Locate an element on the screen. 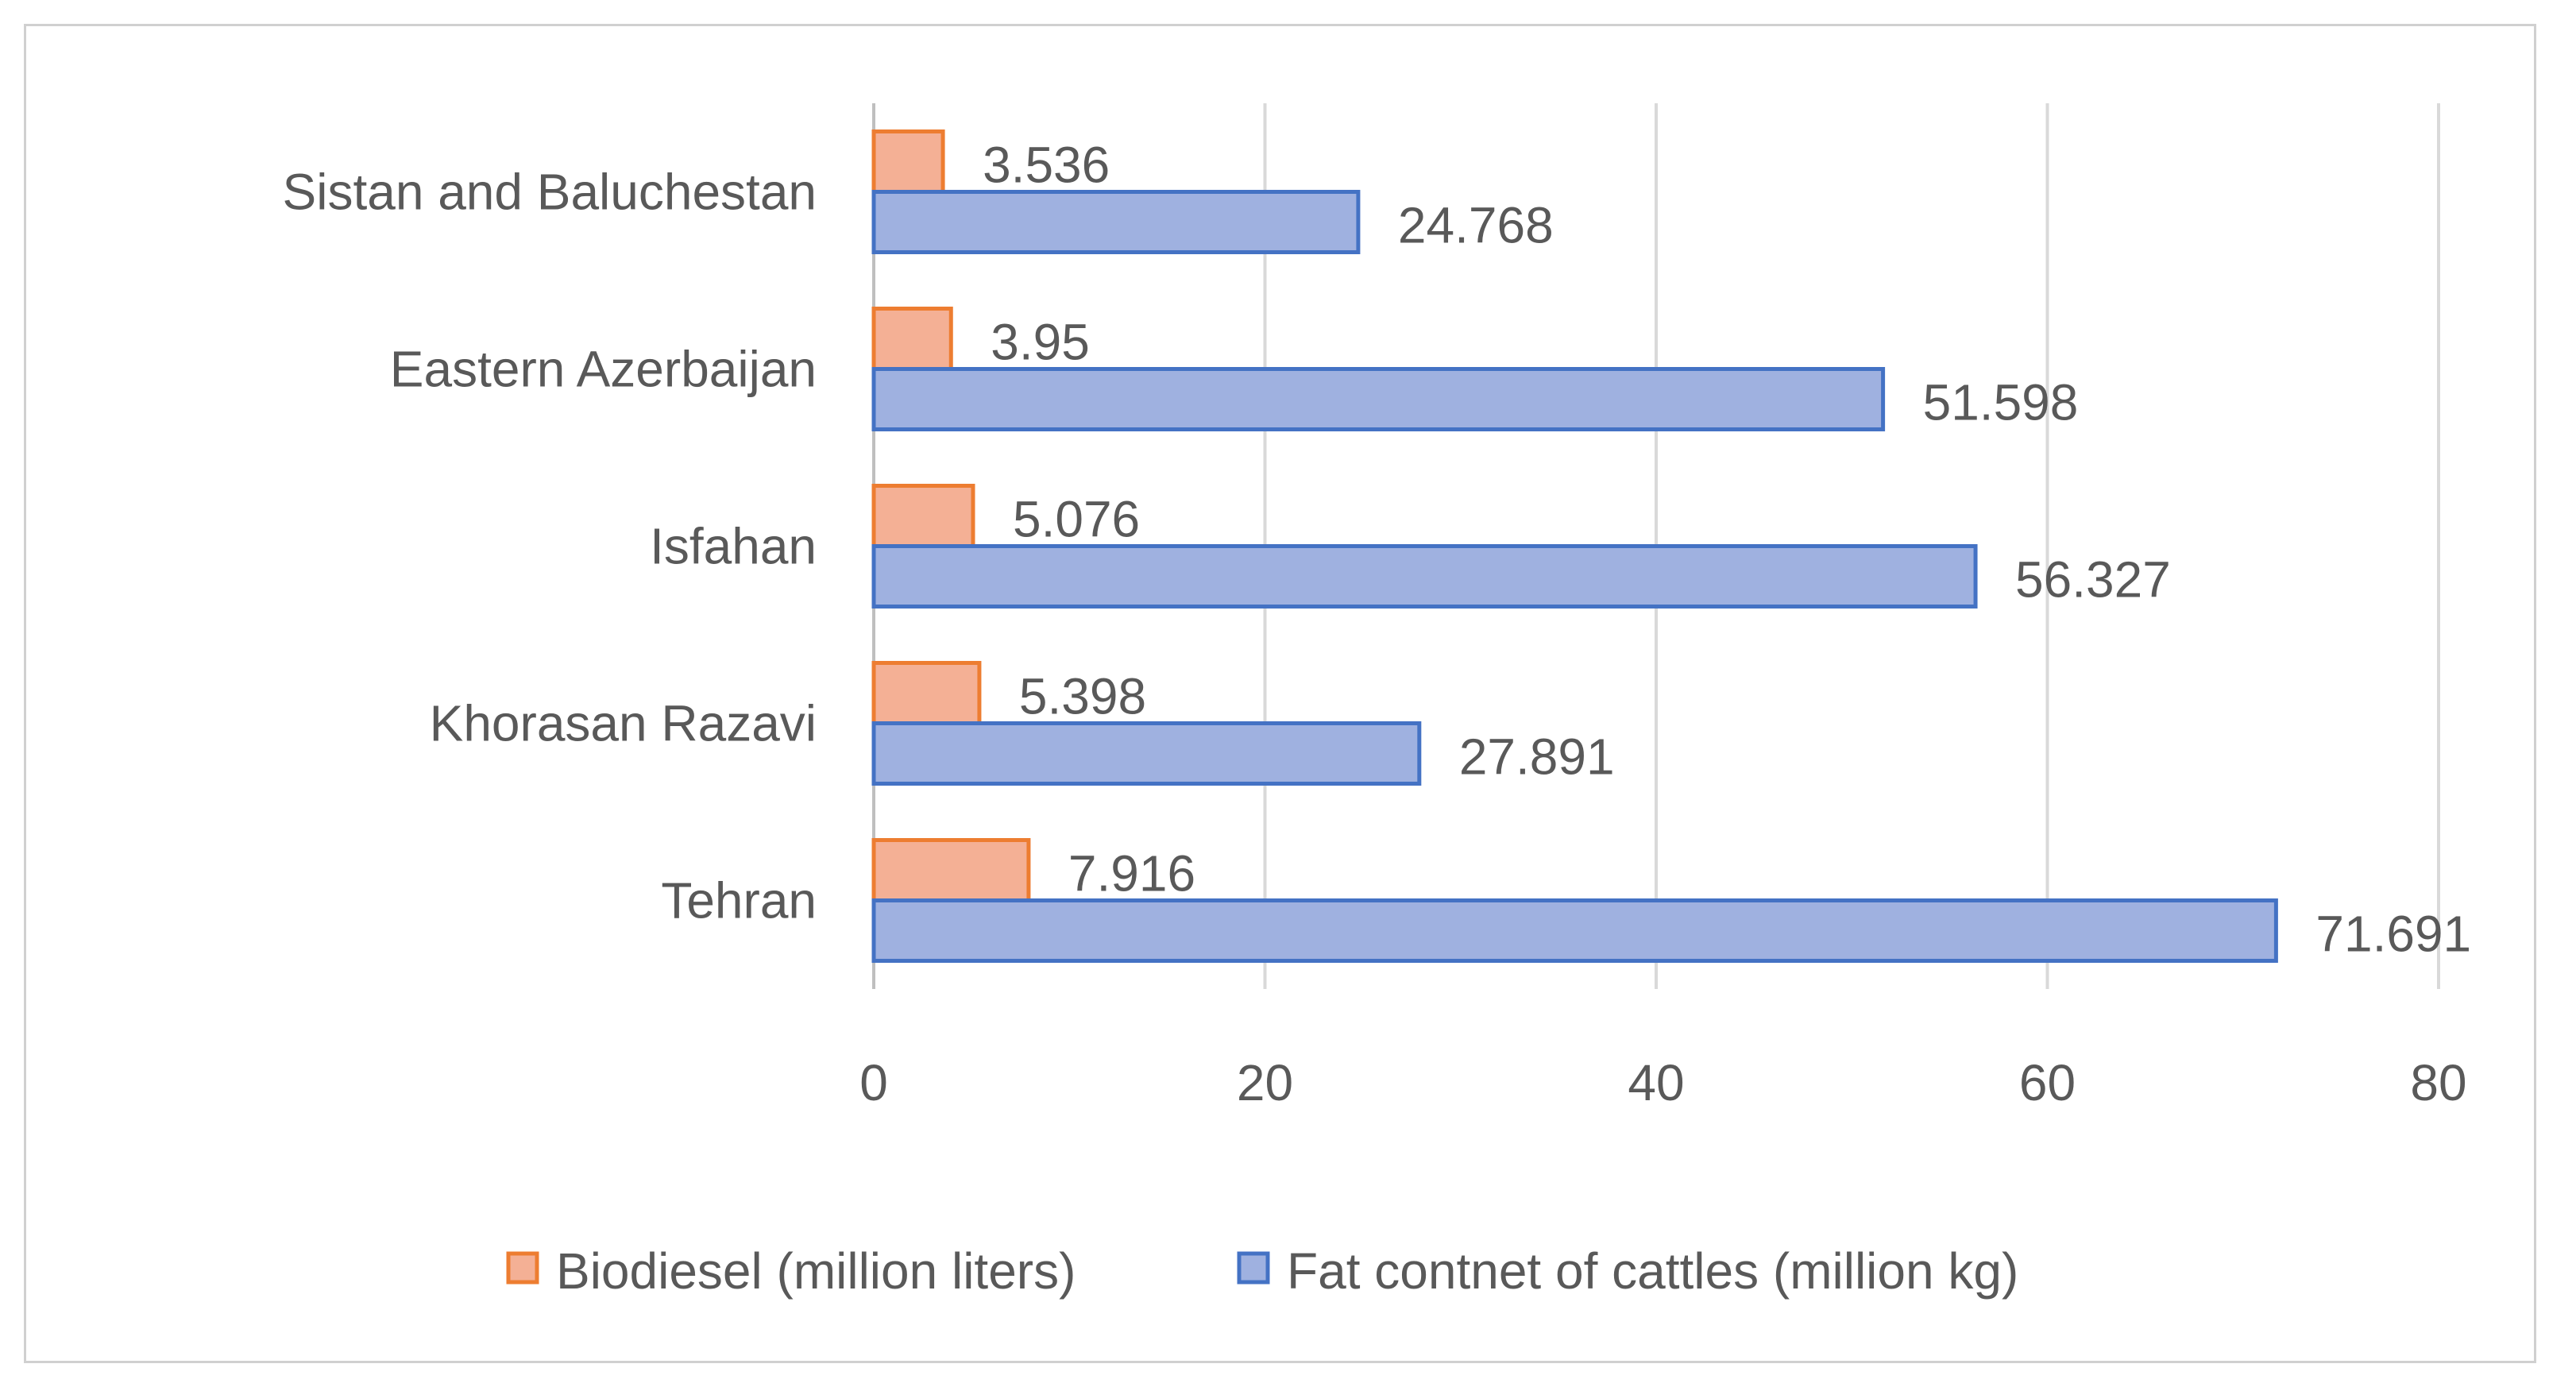 The height and width of the screenshot is (1387, 2576). legend-label-biodiesel: Biodiesel (million liters) is located at coordinates (816, 1271).